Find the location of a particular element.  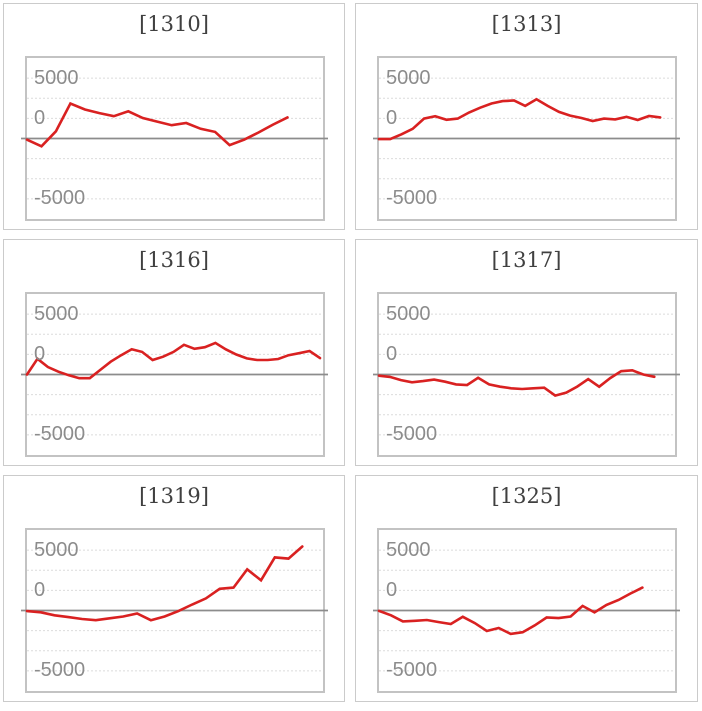

chart-title: [1325] is located at coordinates (526, 496).